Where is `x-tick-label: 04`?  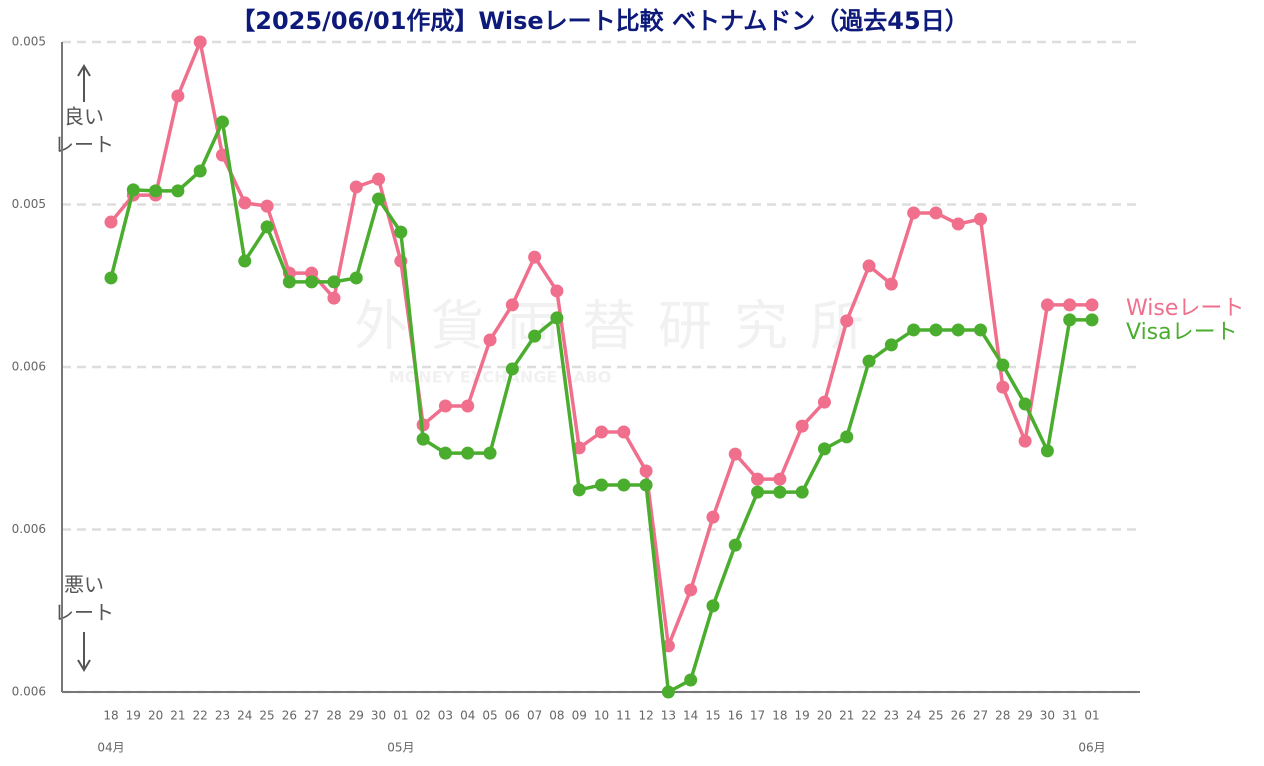
x-tick-label: 04 is located at coordinates (467, 716).